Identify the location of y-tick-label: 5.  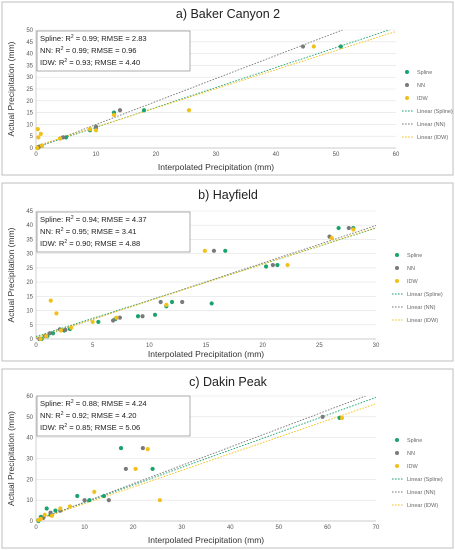
(32, 137).